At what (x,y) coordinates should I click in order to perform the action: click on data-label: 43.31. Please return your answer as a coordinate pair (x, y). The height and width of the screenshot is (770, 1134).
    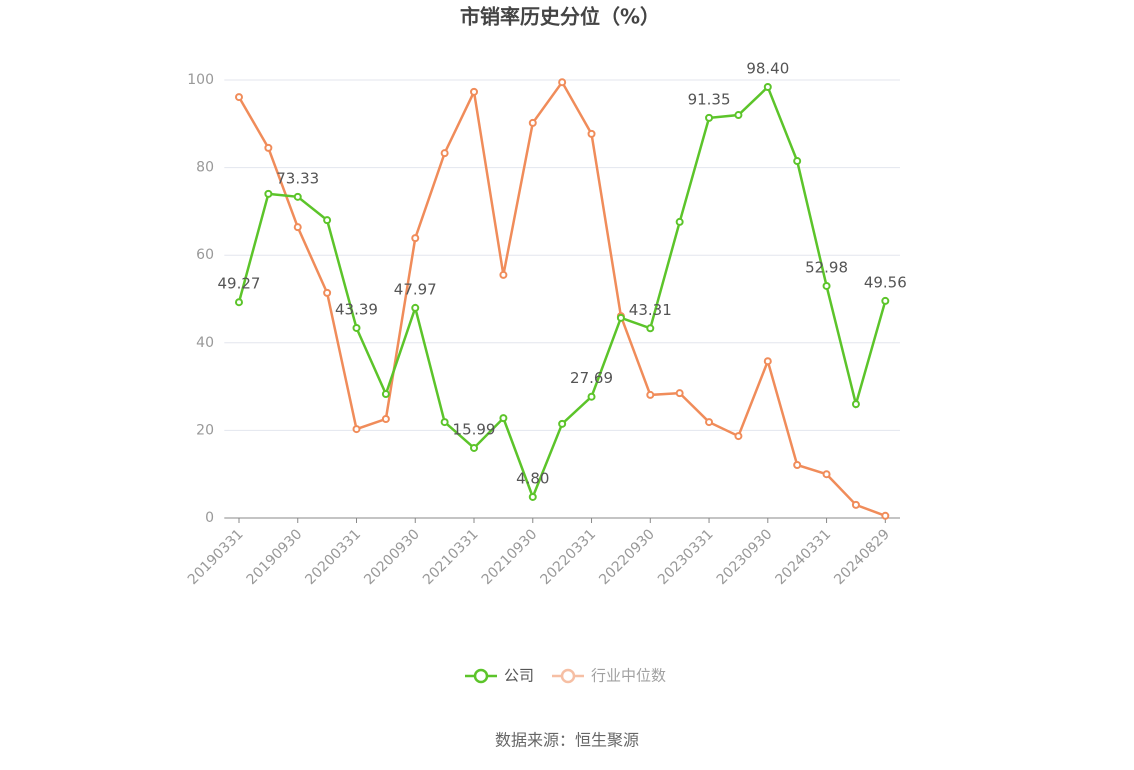
    Looking at the image, I should click on (650, 310).